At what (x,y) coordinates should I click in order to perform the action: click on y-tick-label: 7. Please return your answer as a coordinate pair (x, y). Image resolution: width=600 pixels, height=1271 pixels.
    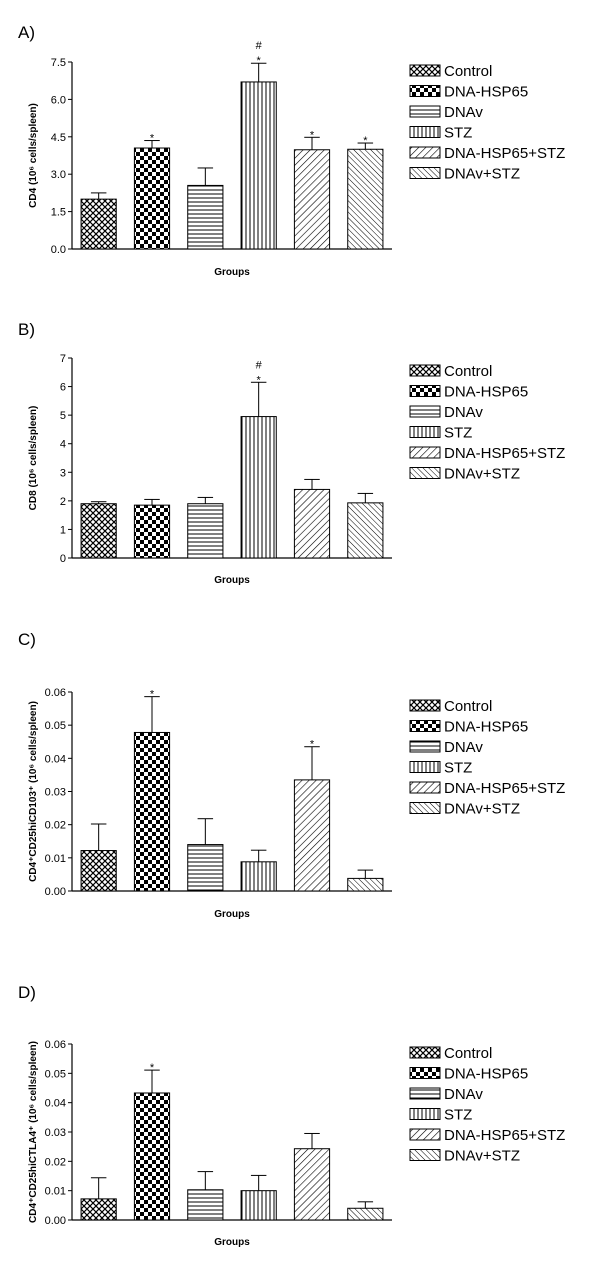
    Looking at the image, I should click on (63, 359).